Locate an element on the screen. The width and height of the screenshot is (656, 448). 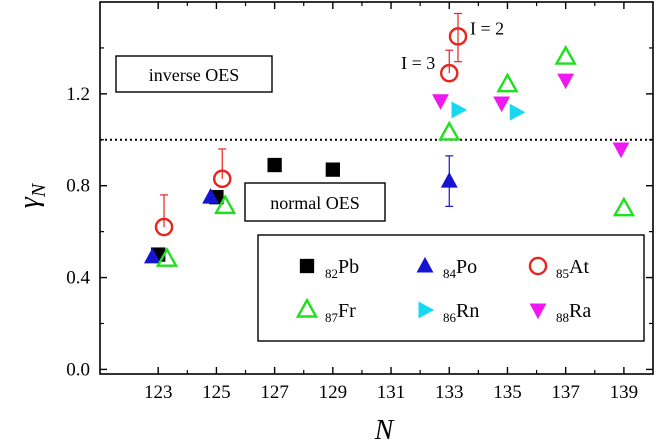
legend-label-ra: 88Ra is located at coordinates (573, 312).